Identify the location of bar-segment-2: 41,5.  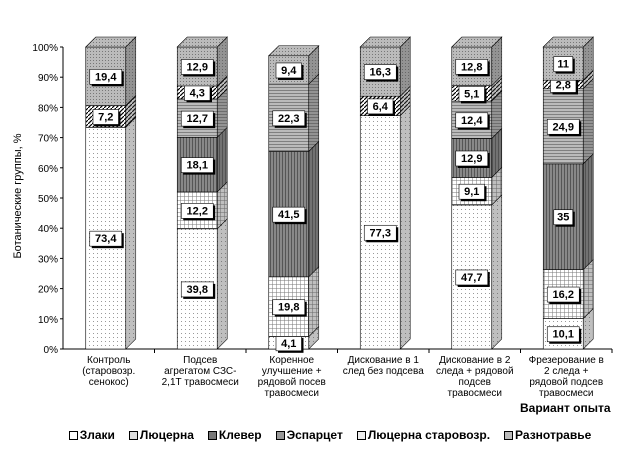
(294, 209).